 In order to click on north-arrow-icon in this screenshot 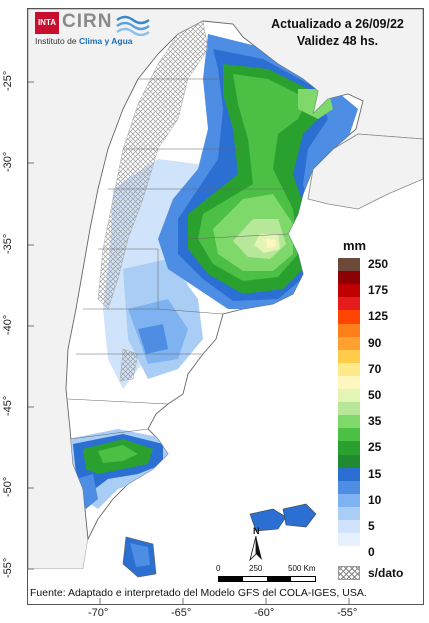, I will do `click(255, 549)`.